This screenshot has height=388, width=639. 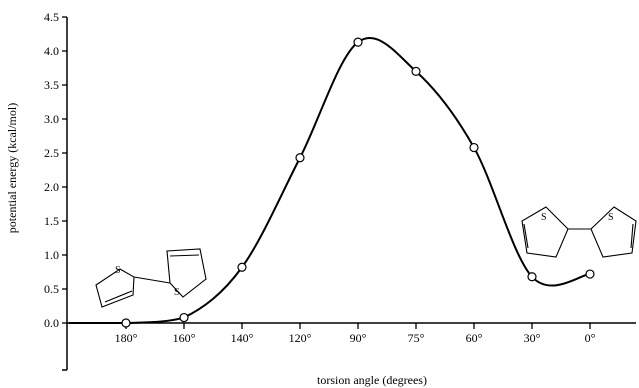 What do you see at coordinates (51, 119) in the screenshot?
I see `y-tick-label: 3.0` at bounding box center [51, 119].